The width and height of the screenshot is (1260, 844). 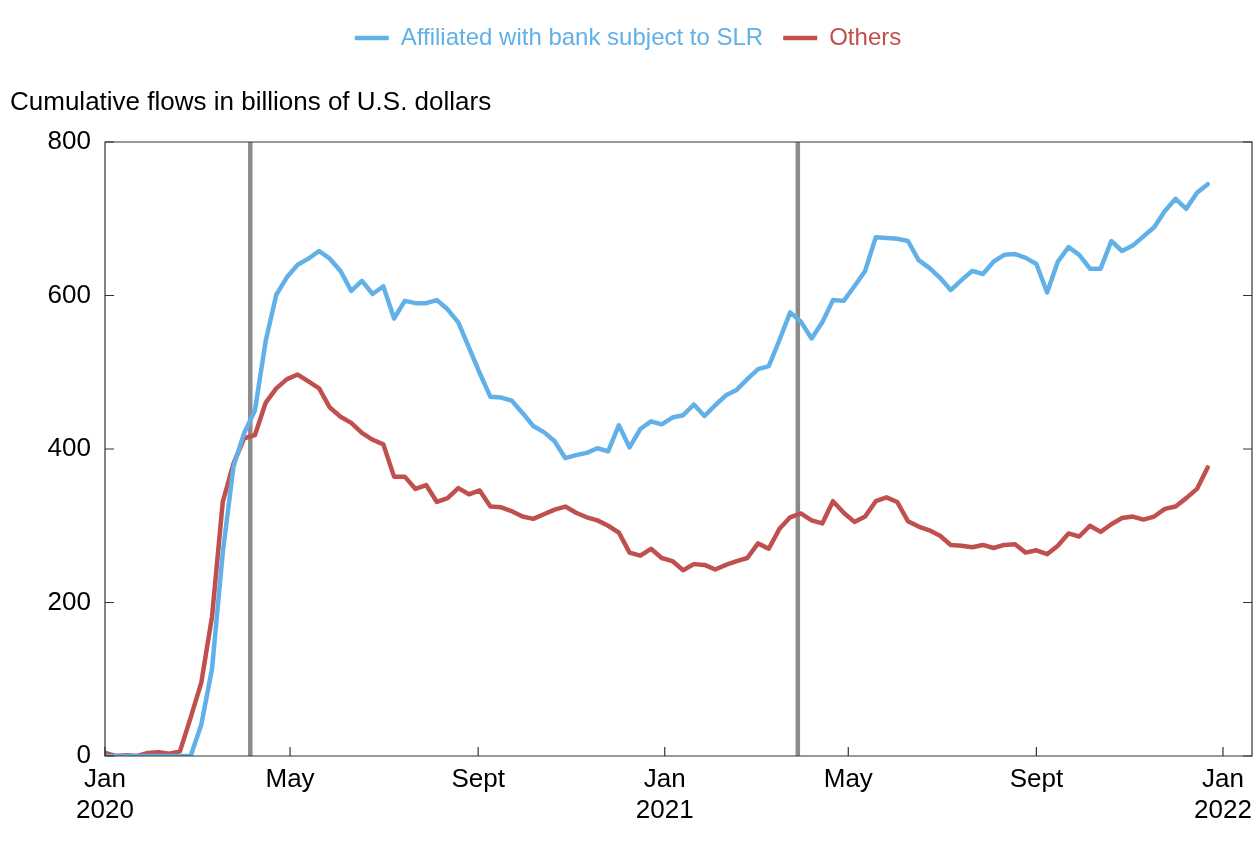 What do you see at coordinates (1223, 793) in the screenshot?
I see `x-tick-label: Jan 2022` at bounding box center [1223, 793].